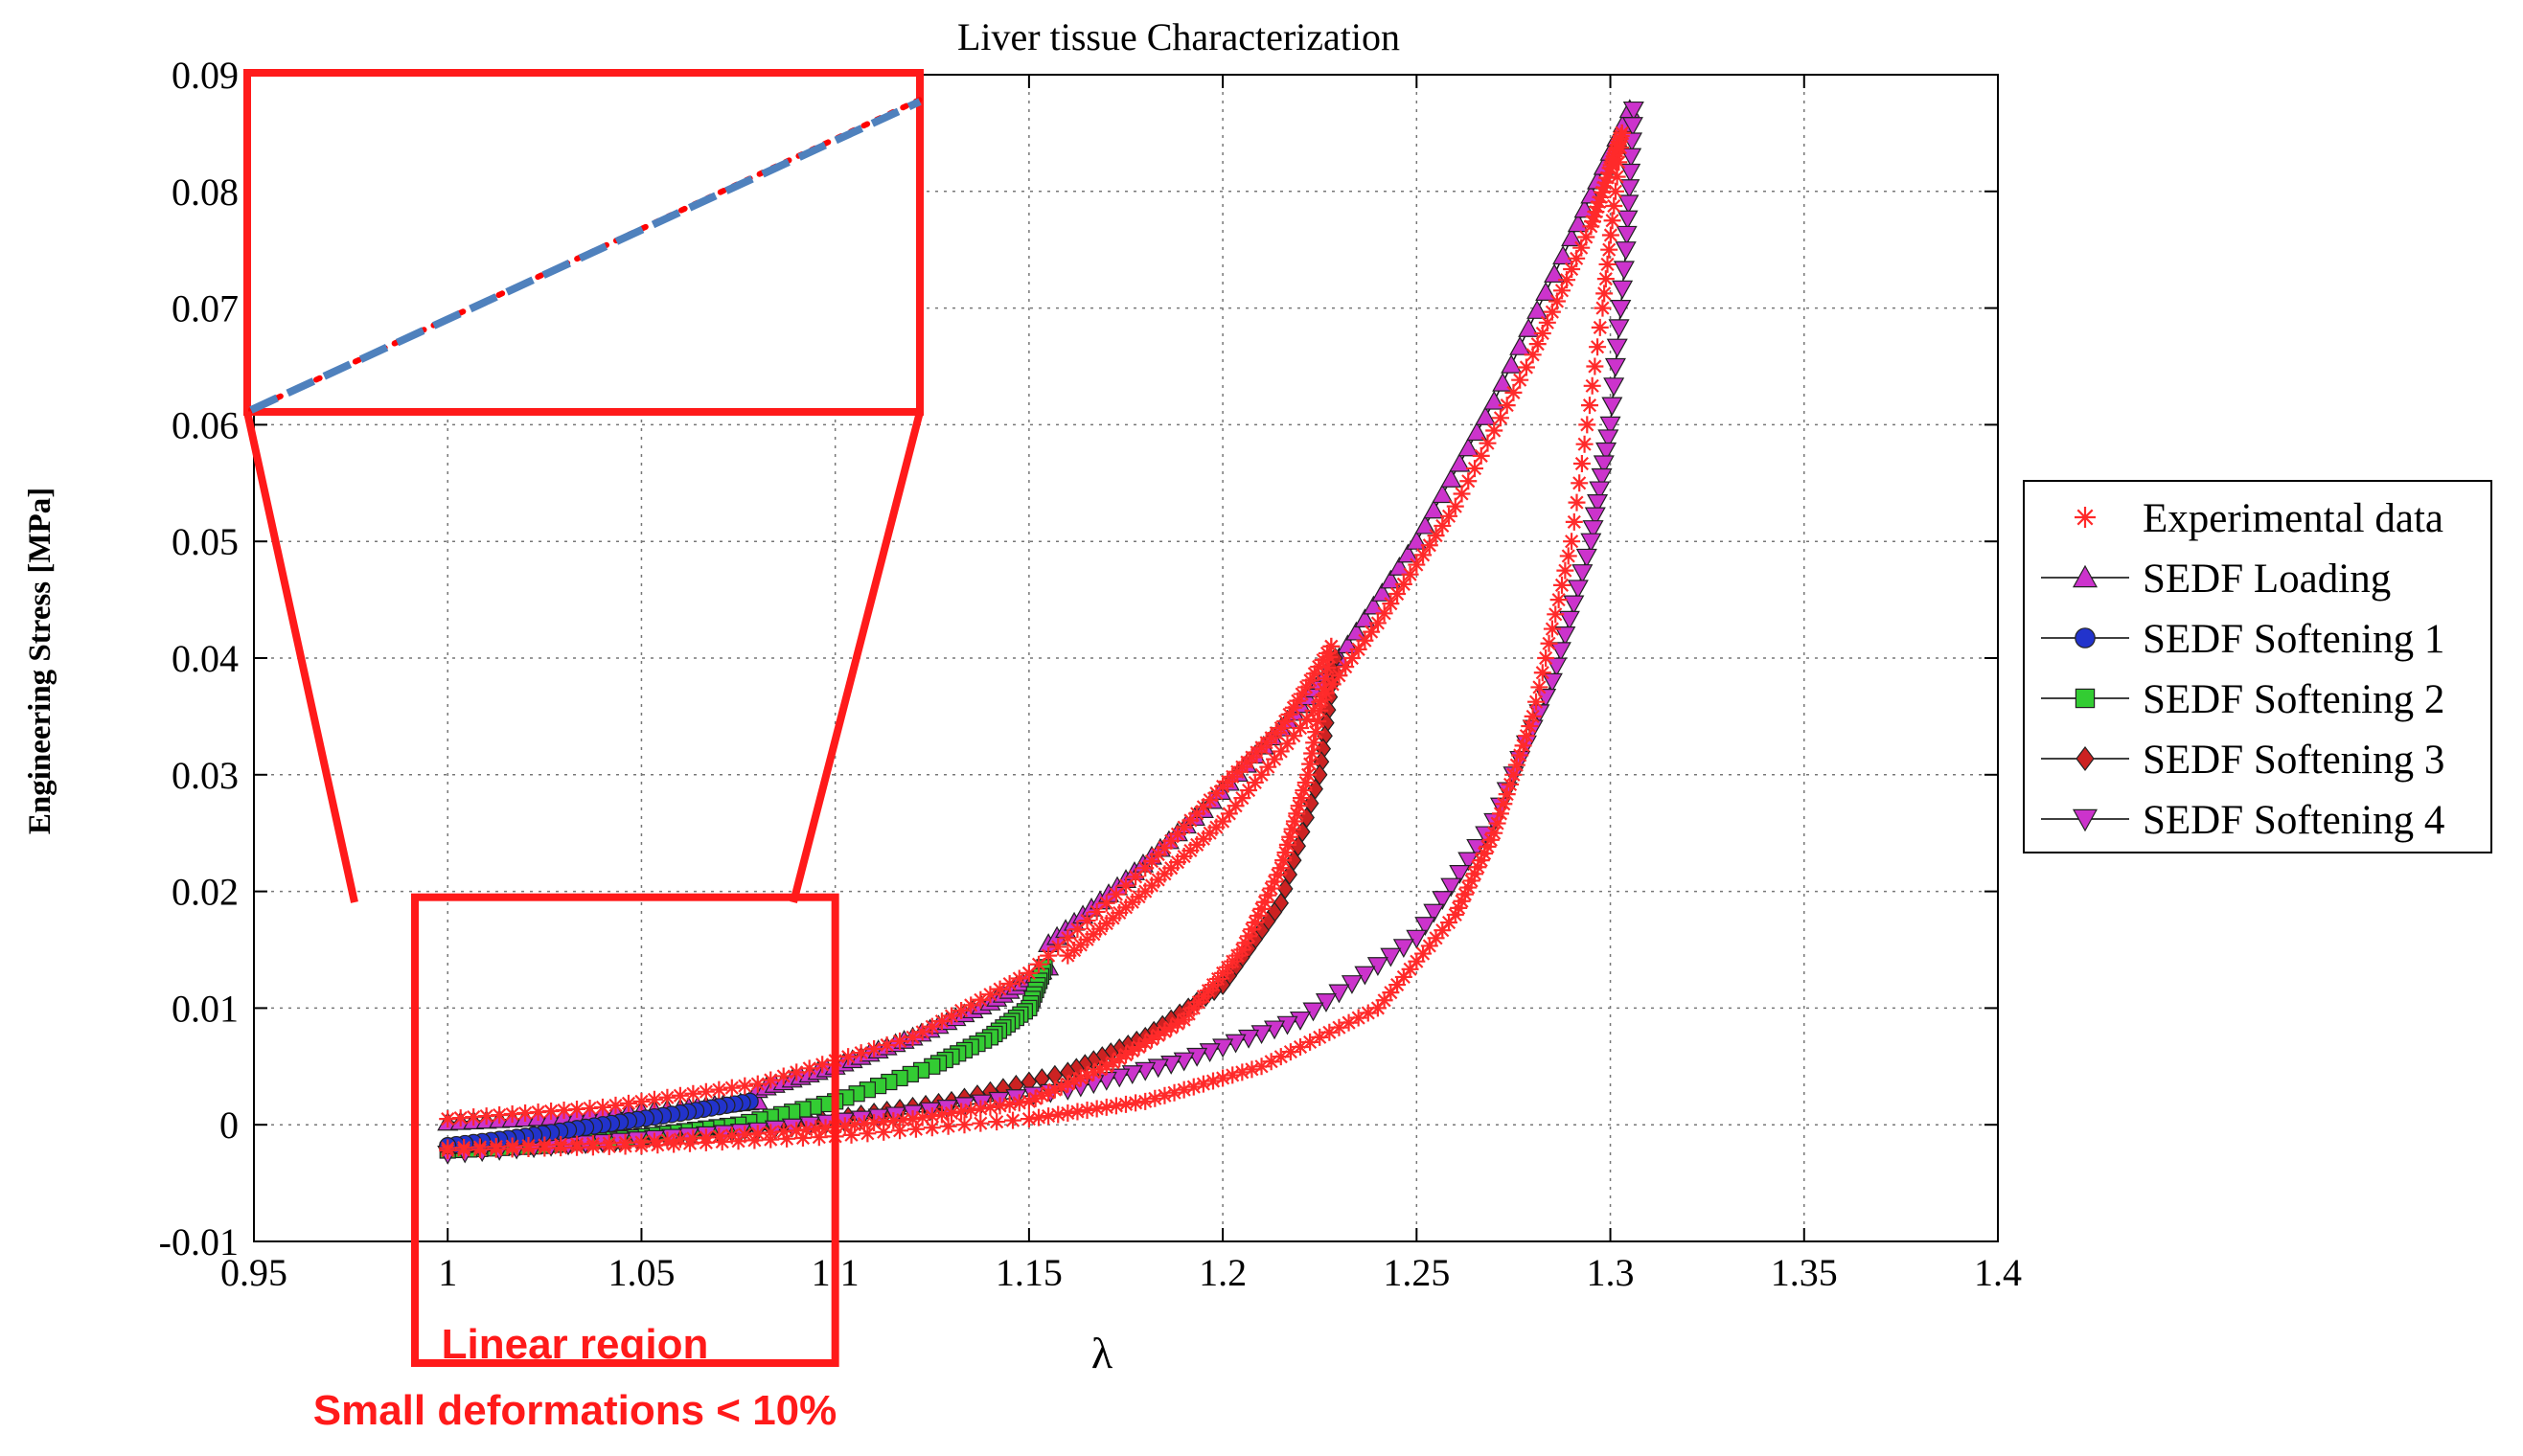 The width and height of the screenshot is (2523, 1456). Describe the element at coordinates (1029, 1272) in the screenshot. I see `x-tick-label: 1.15` at that location.